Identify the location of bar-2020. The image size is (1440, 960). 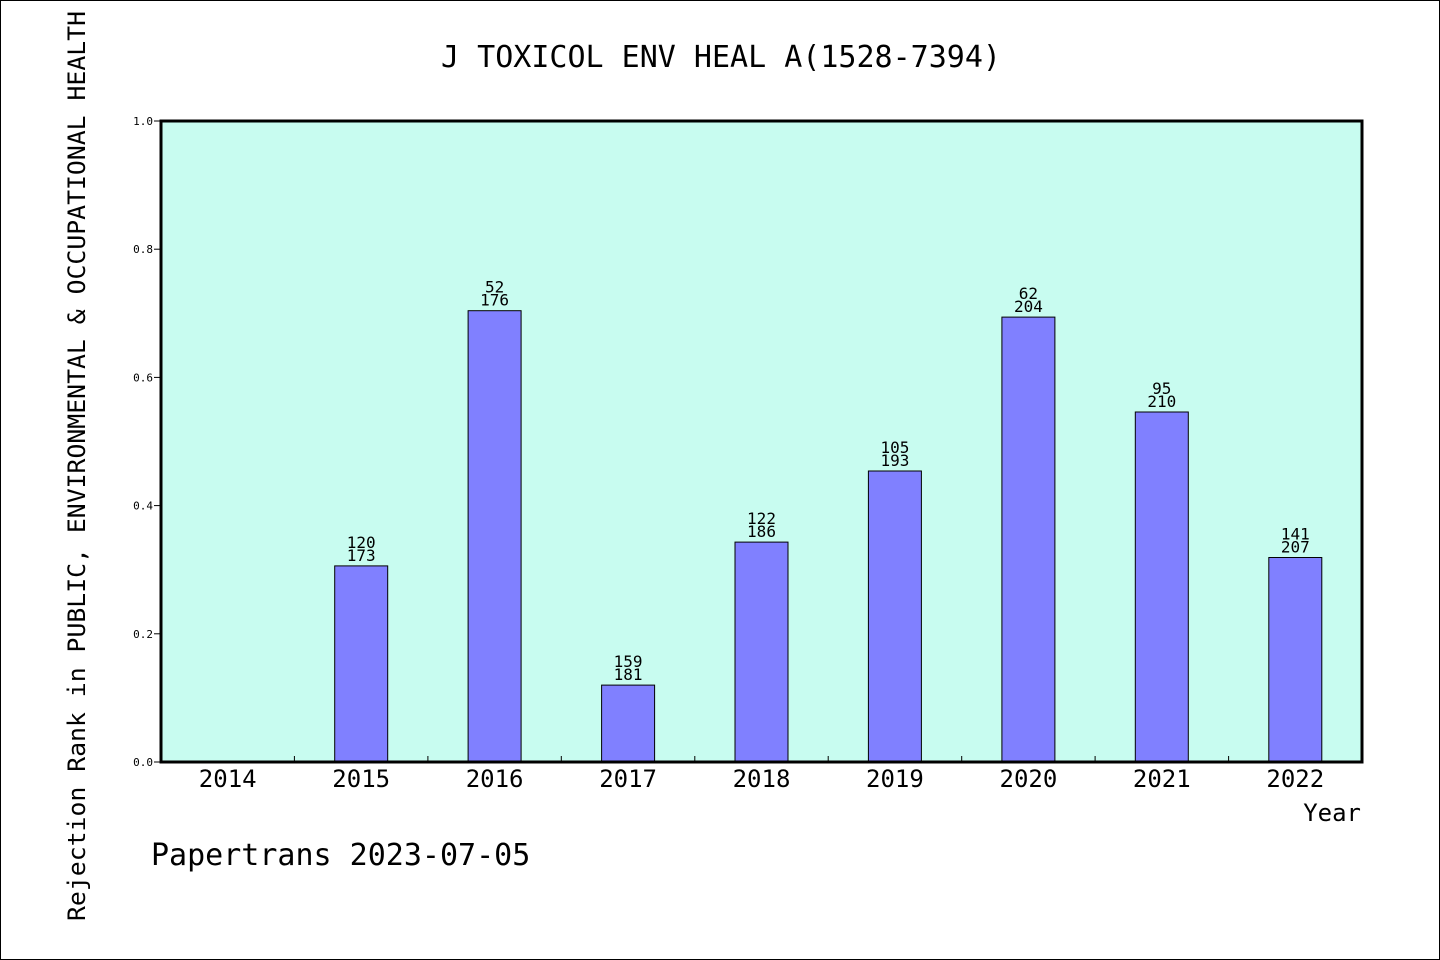
(1028, 539).